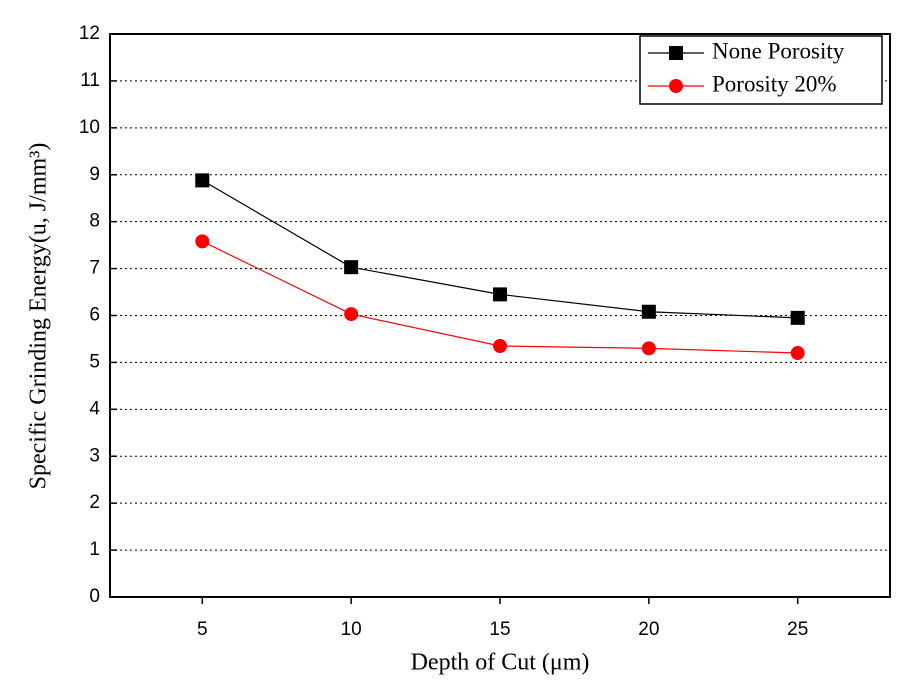 This screenshot has width=906, height=688. I want to click on x-tick-label: 20, so click(648, 629).